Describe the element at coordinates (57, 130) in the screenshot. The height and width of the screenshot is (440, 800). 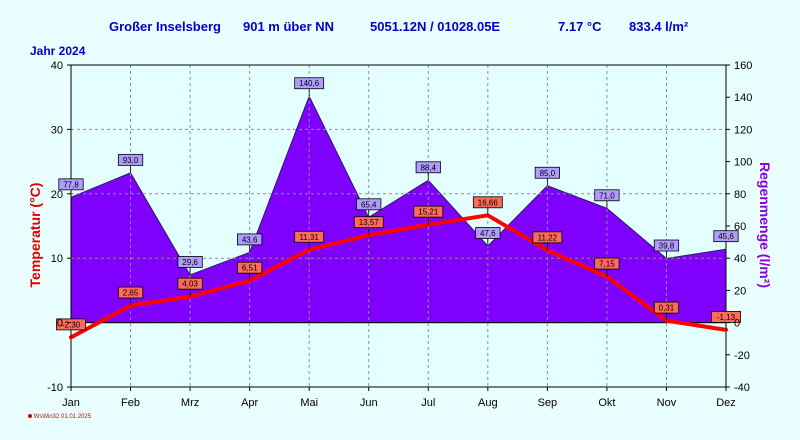
I see `tick-label-left: 30` at that location.